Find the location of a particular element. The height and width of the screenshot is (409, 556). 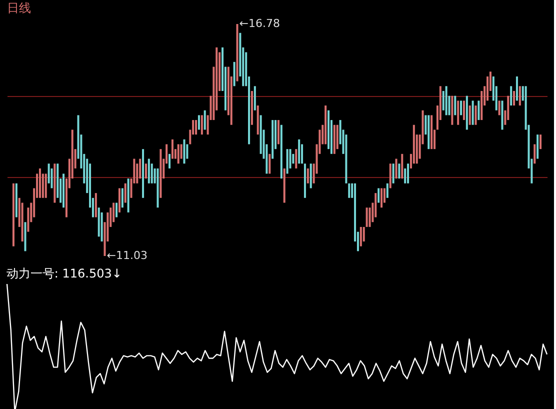

chart-title: 日线 is located at coordinates (19, 8).